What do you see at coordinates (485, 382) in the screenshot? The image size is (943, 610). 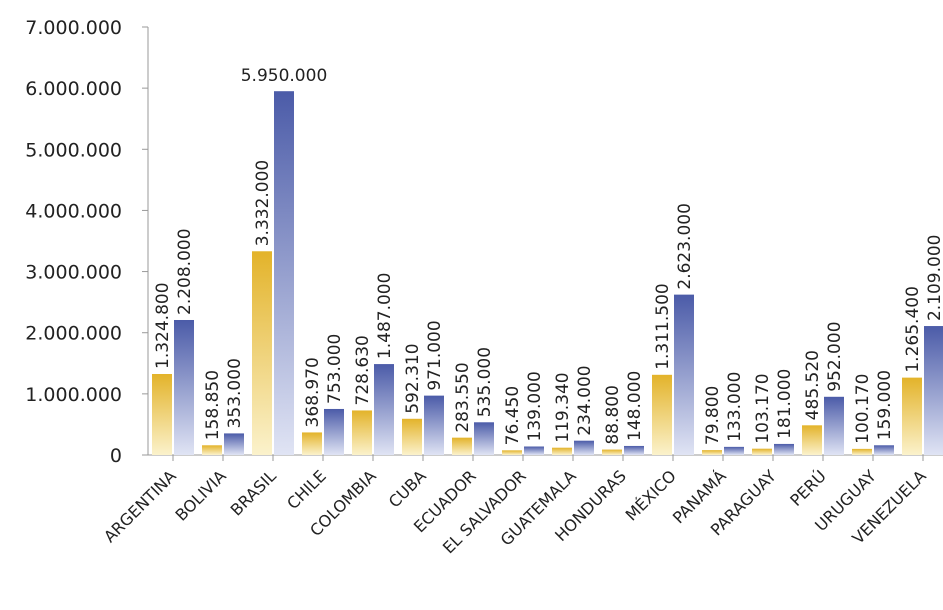 I see `value-label: 535.000` at bounding box center [485, 382].